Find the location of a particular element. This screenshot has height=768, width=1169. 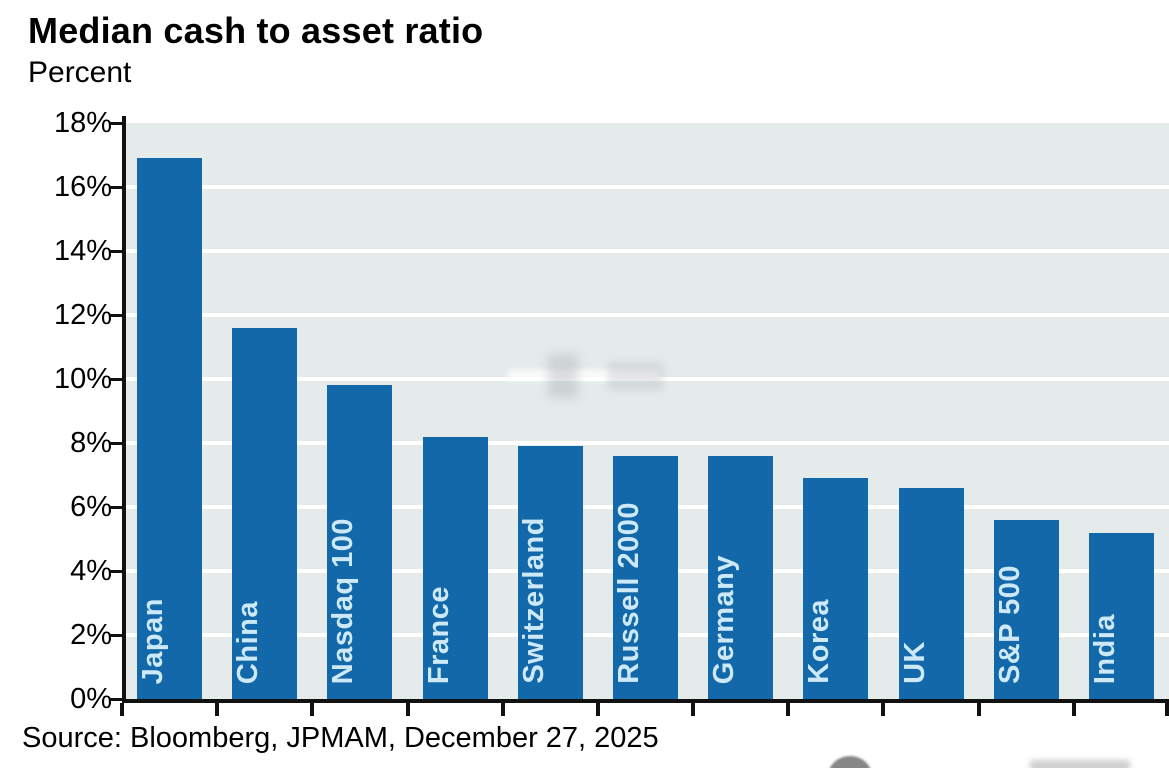

bar-label-wrap: Japan is located at coordinates (169, 643).